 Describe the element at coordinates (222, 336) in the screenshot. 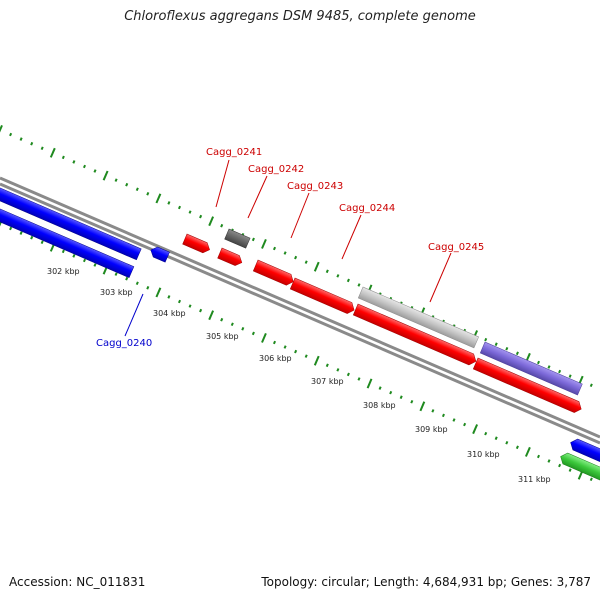

I see `scale-label: 305 kbp` at that location.